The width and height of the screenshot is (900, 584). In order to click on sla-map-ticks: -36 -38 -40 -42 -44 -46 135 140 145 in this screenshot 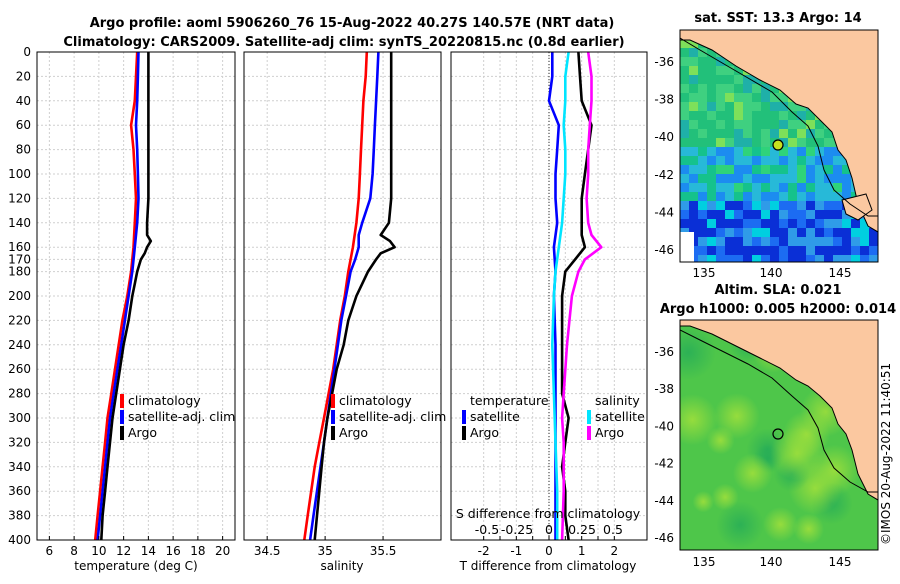, I will do `click(752, 457)`.